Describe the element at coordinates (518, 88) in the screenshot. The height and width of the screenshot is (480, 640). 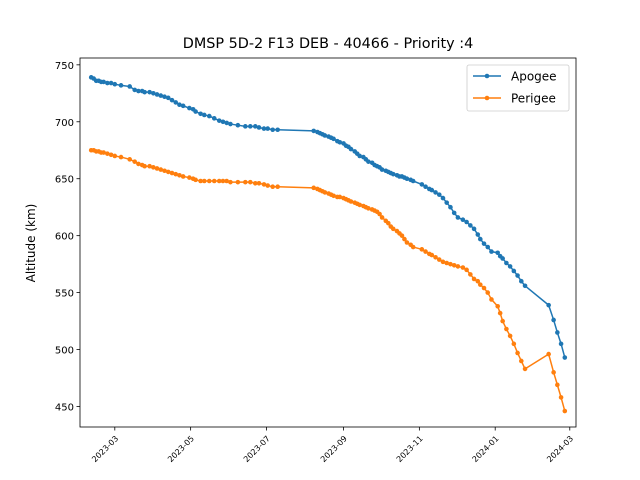
I see `legend: Apogee Perigee` at that location.